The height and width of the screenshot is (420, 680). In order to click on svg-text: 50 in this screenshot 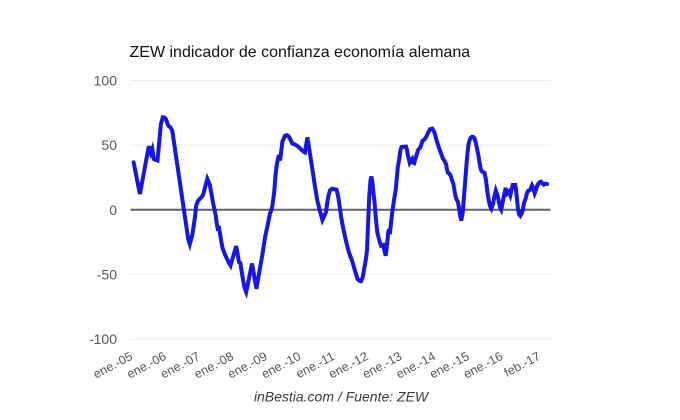, I will do `click(109, 145)`.